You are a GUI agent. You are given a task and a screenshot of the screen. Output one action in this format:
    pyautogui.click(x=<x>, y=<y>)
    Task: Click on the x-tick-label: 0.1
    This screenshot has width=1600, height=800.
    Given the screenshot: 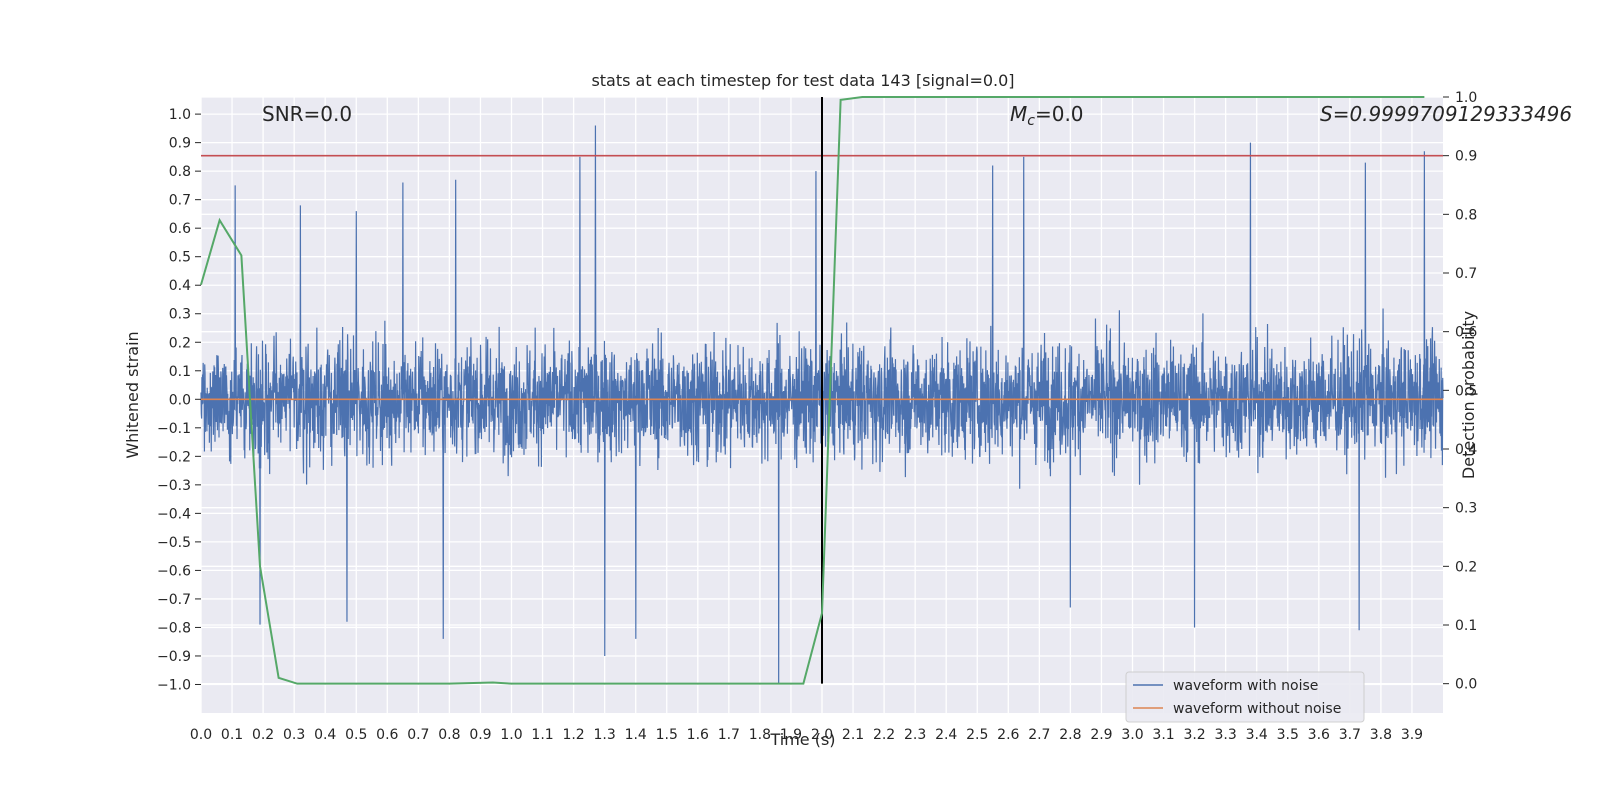 What is the action you would take?
    pyautogui.click(x=232, y=735)
    